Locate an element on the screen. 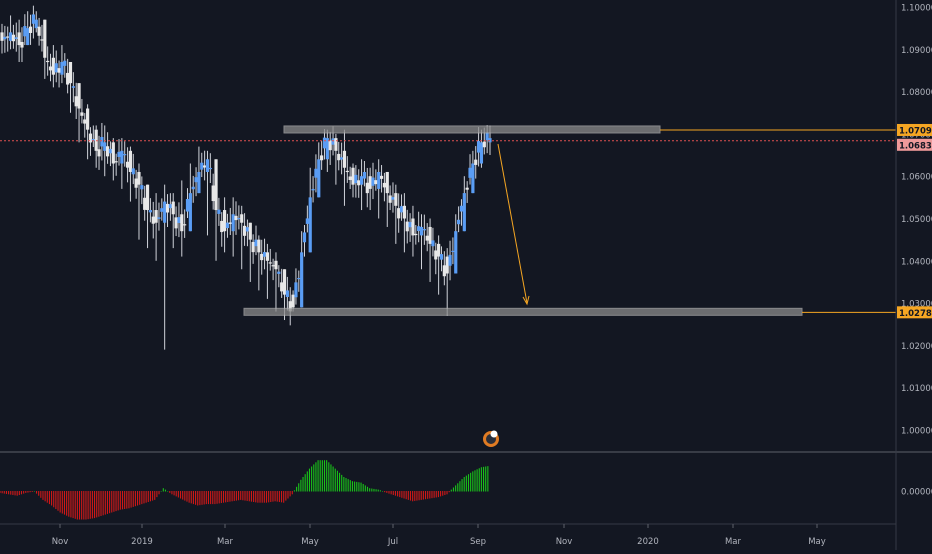 The width and height of the screenshot is (932, 554). support-zone is located at coordinates (523, 311).